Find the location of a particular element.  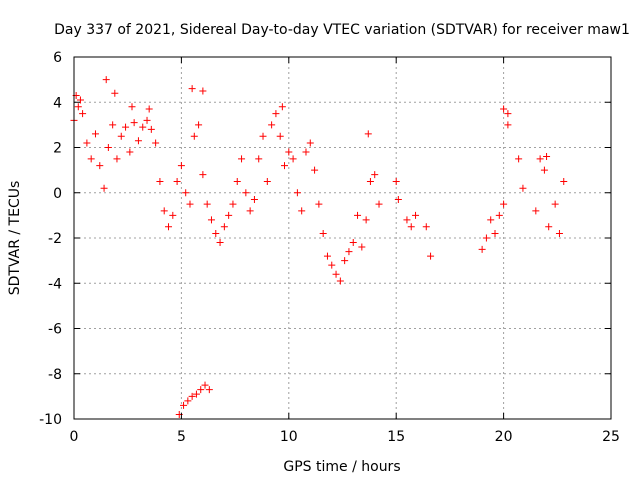

x-tick-label: 10 is located at coordinates (289, 437).